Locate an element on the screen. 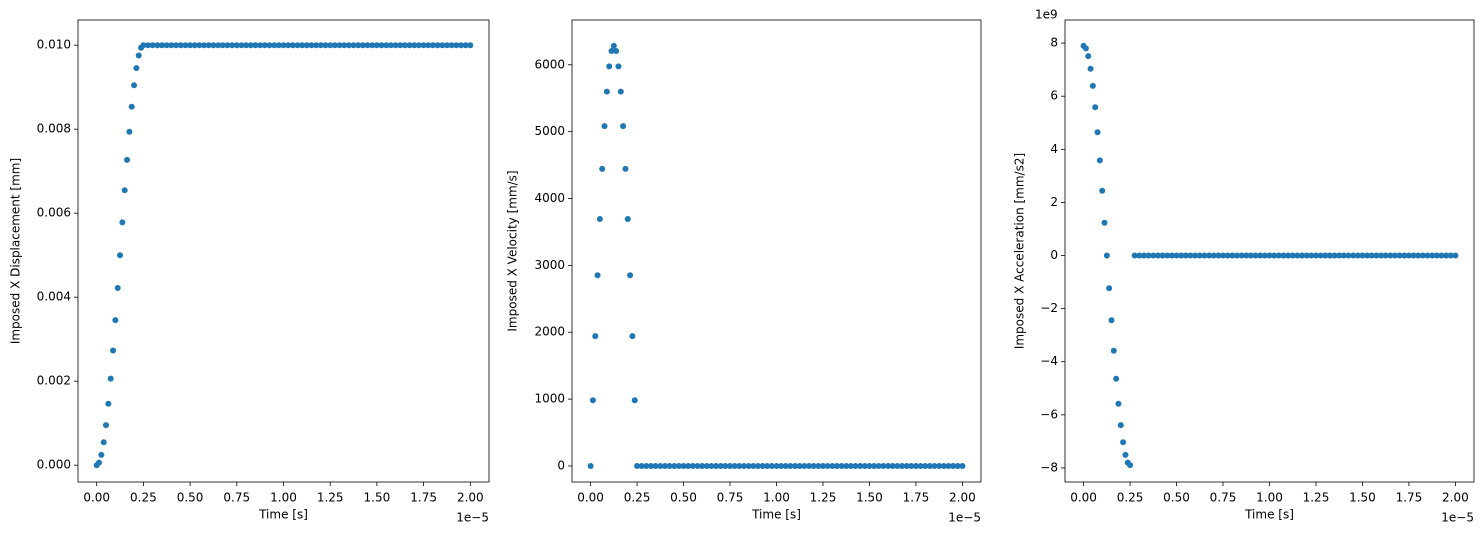 The image size is (1483, 540). y-tick-label: −4 is located at coordinates (1049, 361).